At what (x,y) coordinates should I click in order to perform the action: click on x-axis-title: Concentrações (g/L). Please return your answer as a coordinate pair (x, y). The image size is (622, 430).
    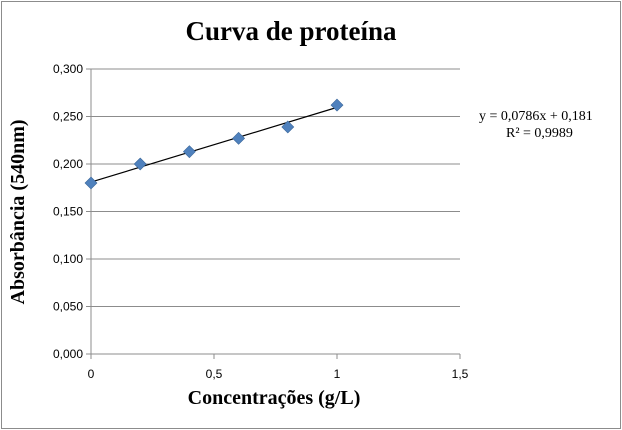
    Looking at the image, I should click on (274, 398).